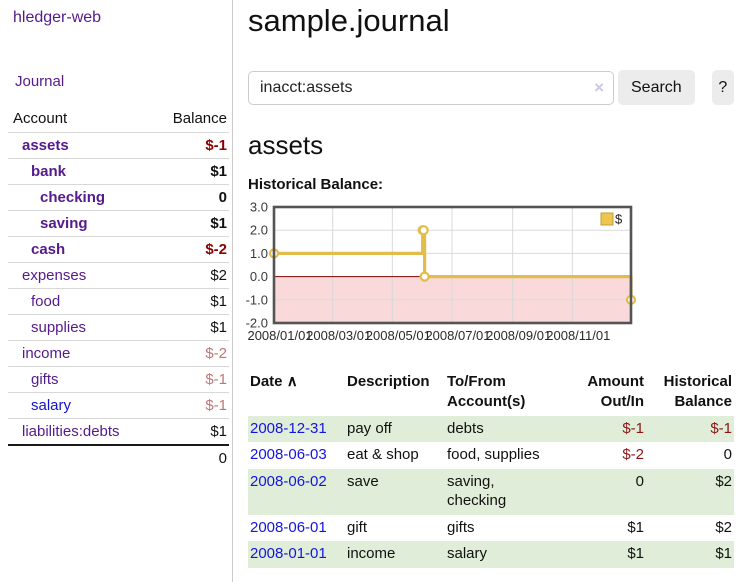 The image size is (742, 582). What do you see at coordinates (46, 353) in the screenshot?
I see `account-link-income: income` at bounding box center [46, 353].